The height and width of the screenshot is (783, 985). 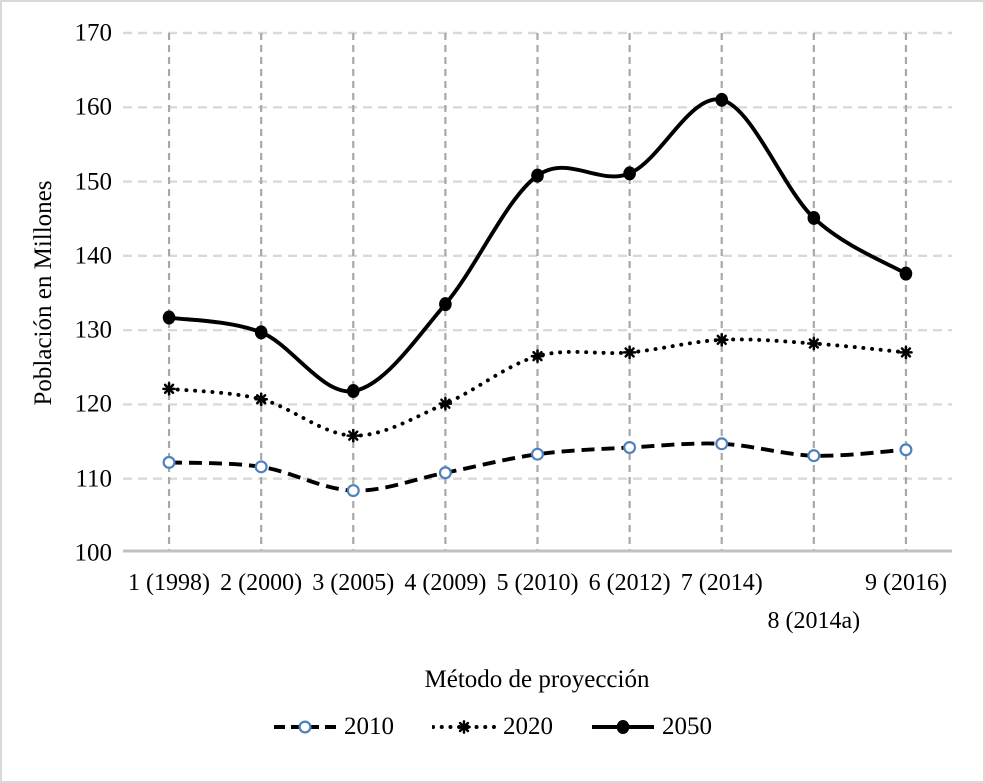 What do you see at coordinates (814, 621) in the screenshot?
I see `x-tick-label: 8 (2014a)` at bounding box center [814, 621].